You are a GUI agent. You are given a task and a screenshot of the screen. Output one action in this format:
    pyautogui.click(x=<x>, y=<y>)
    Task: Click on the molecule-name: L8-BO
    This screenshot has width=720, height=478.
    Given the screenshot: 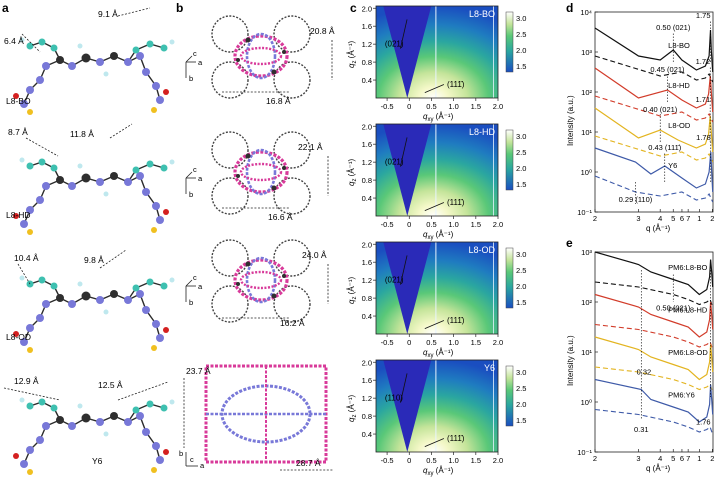 What is the action you would take?
    pyautogui.click(x=18, y=101)
    